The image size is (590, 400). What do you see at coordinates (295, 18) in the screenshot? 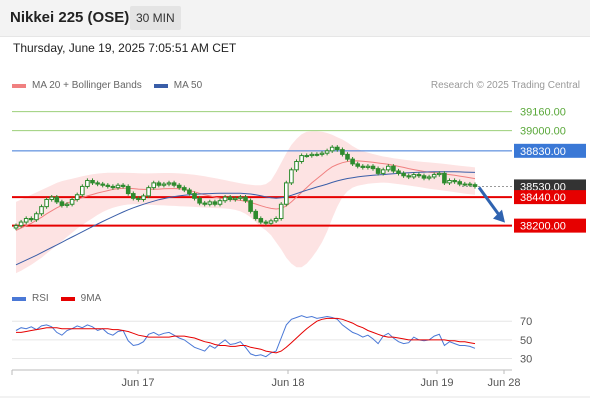
I see `chart-header: Nikkei 225 (OSE) 30 MIN` at bounding box center [295, 18].